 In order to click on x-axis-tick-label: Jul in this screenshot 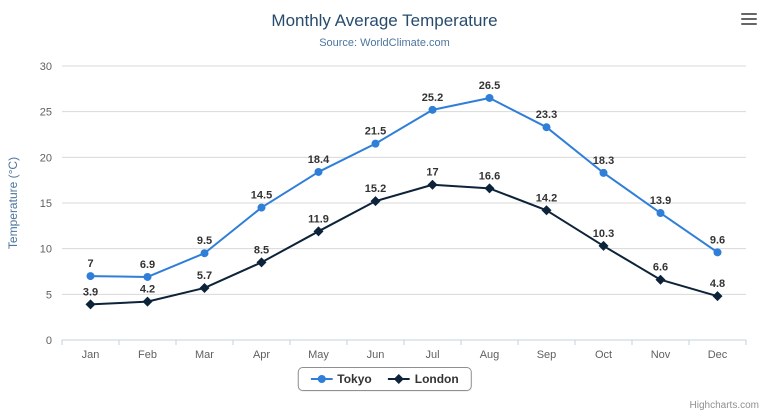, I will do `click(432, 355)`.